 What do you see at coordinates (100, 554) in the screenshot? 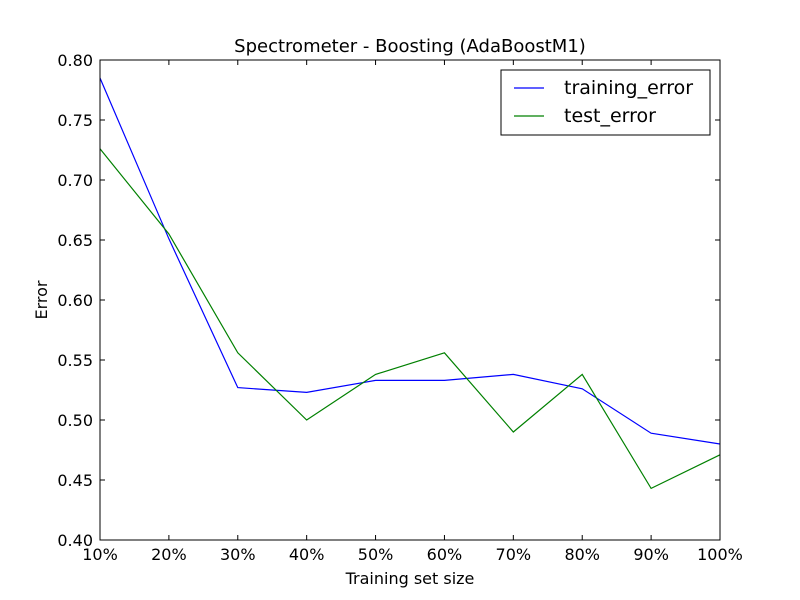
I see `x-tick-label: 10%` at bounding box center [100, 554].